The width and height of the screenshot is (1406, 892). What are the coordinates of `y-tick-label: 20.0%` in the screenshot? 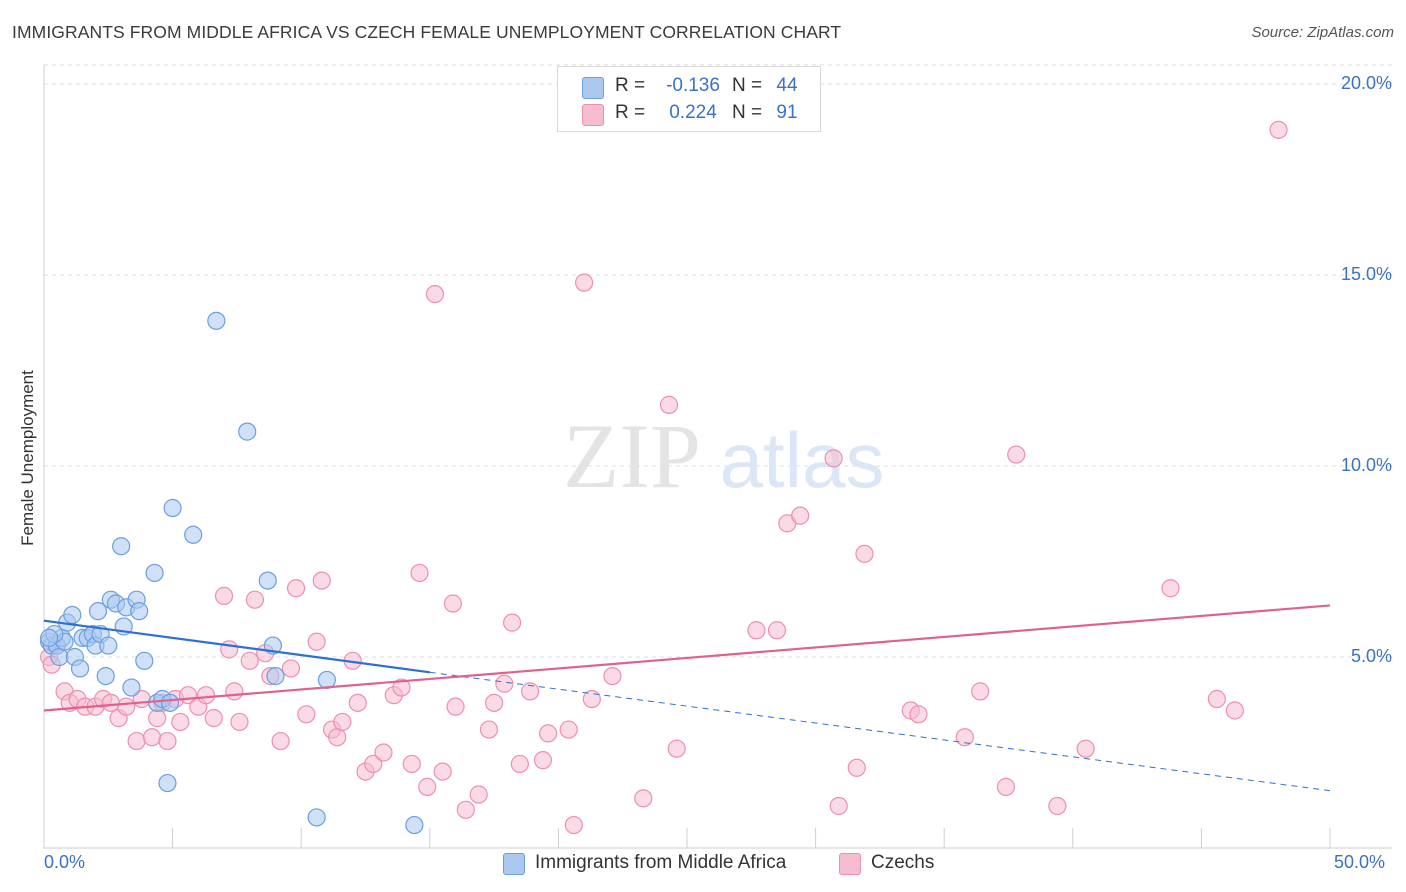 It's located at (1366, 83).